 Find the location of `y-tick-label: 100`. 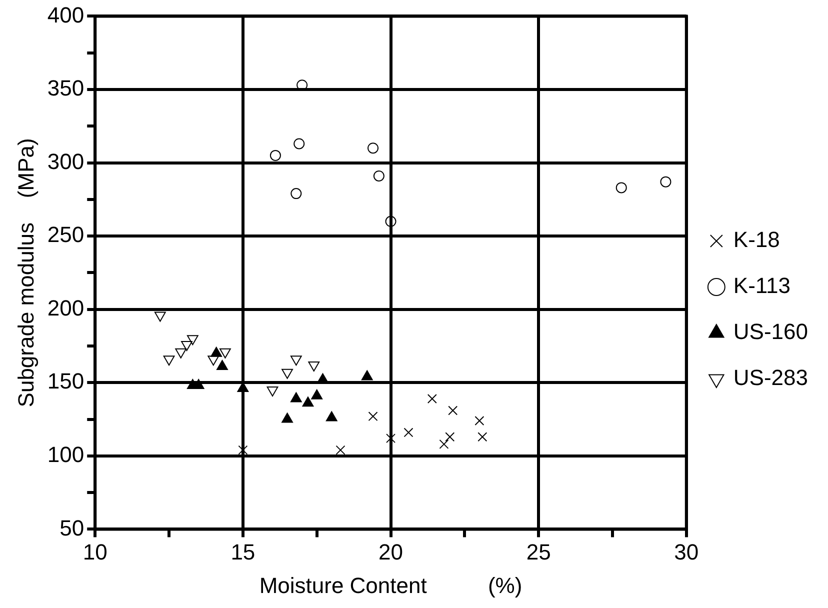

y-tick-label: 100 is located at coordinates (65, 454).